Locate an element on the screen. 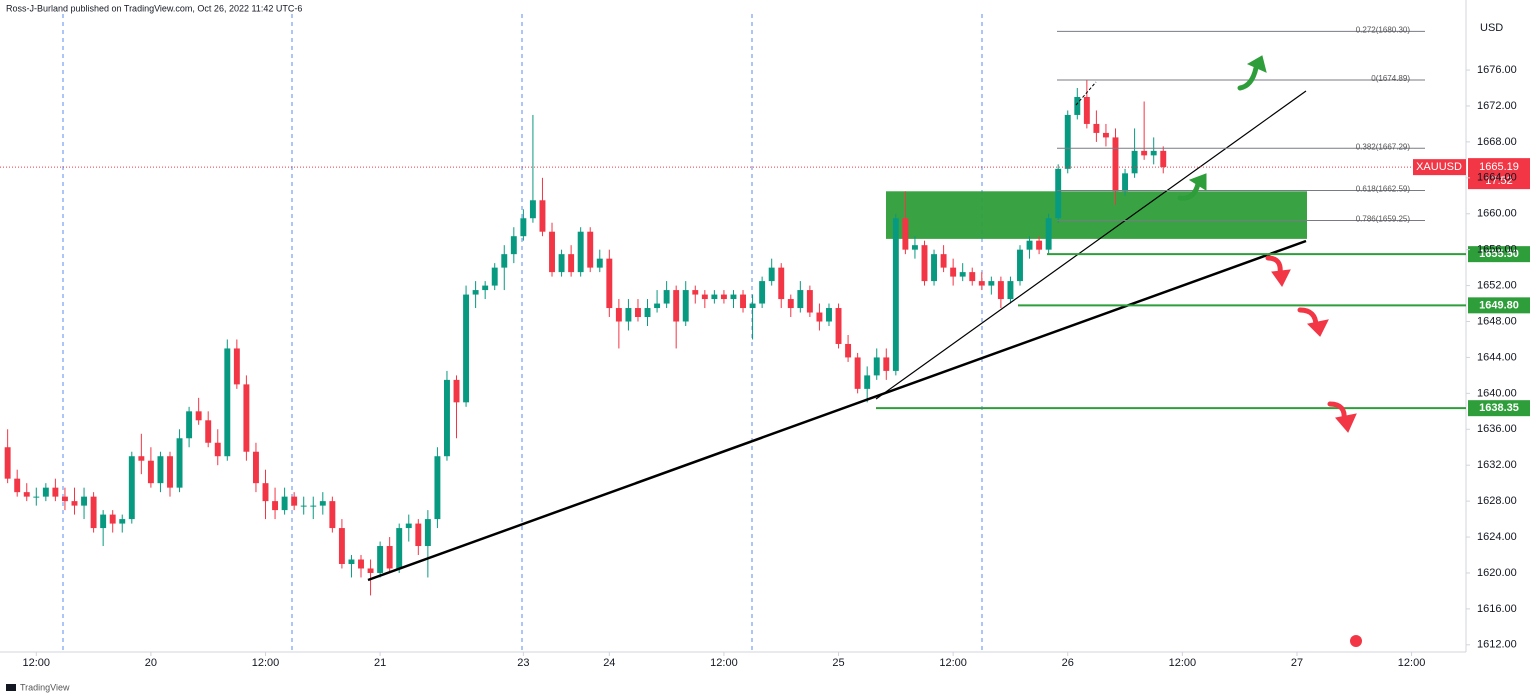  x-tick-label: 24 is located at coordinates (609, 663).